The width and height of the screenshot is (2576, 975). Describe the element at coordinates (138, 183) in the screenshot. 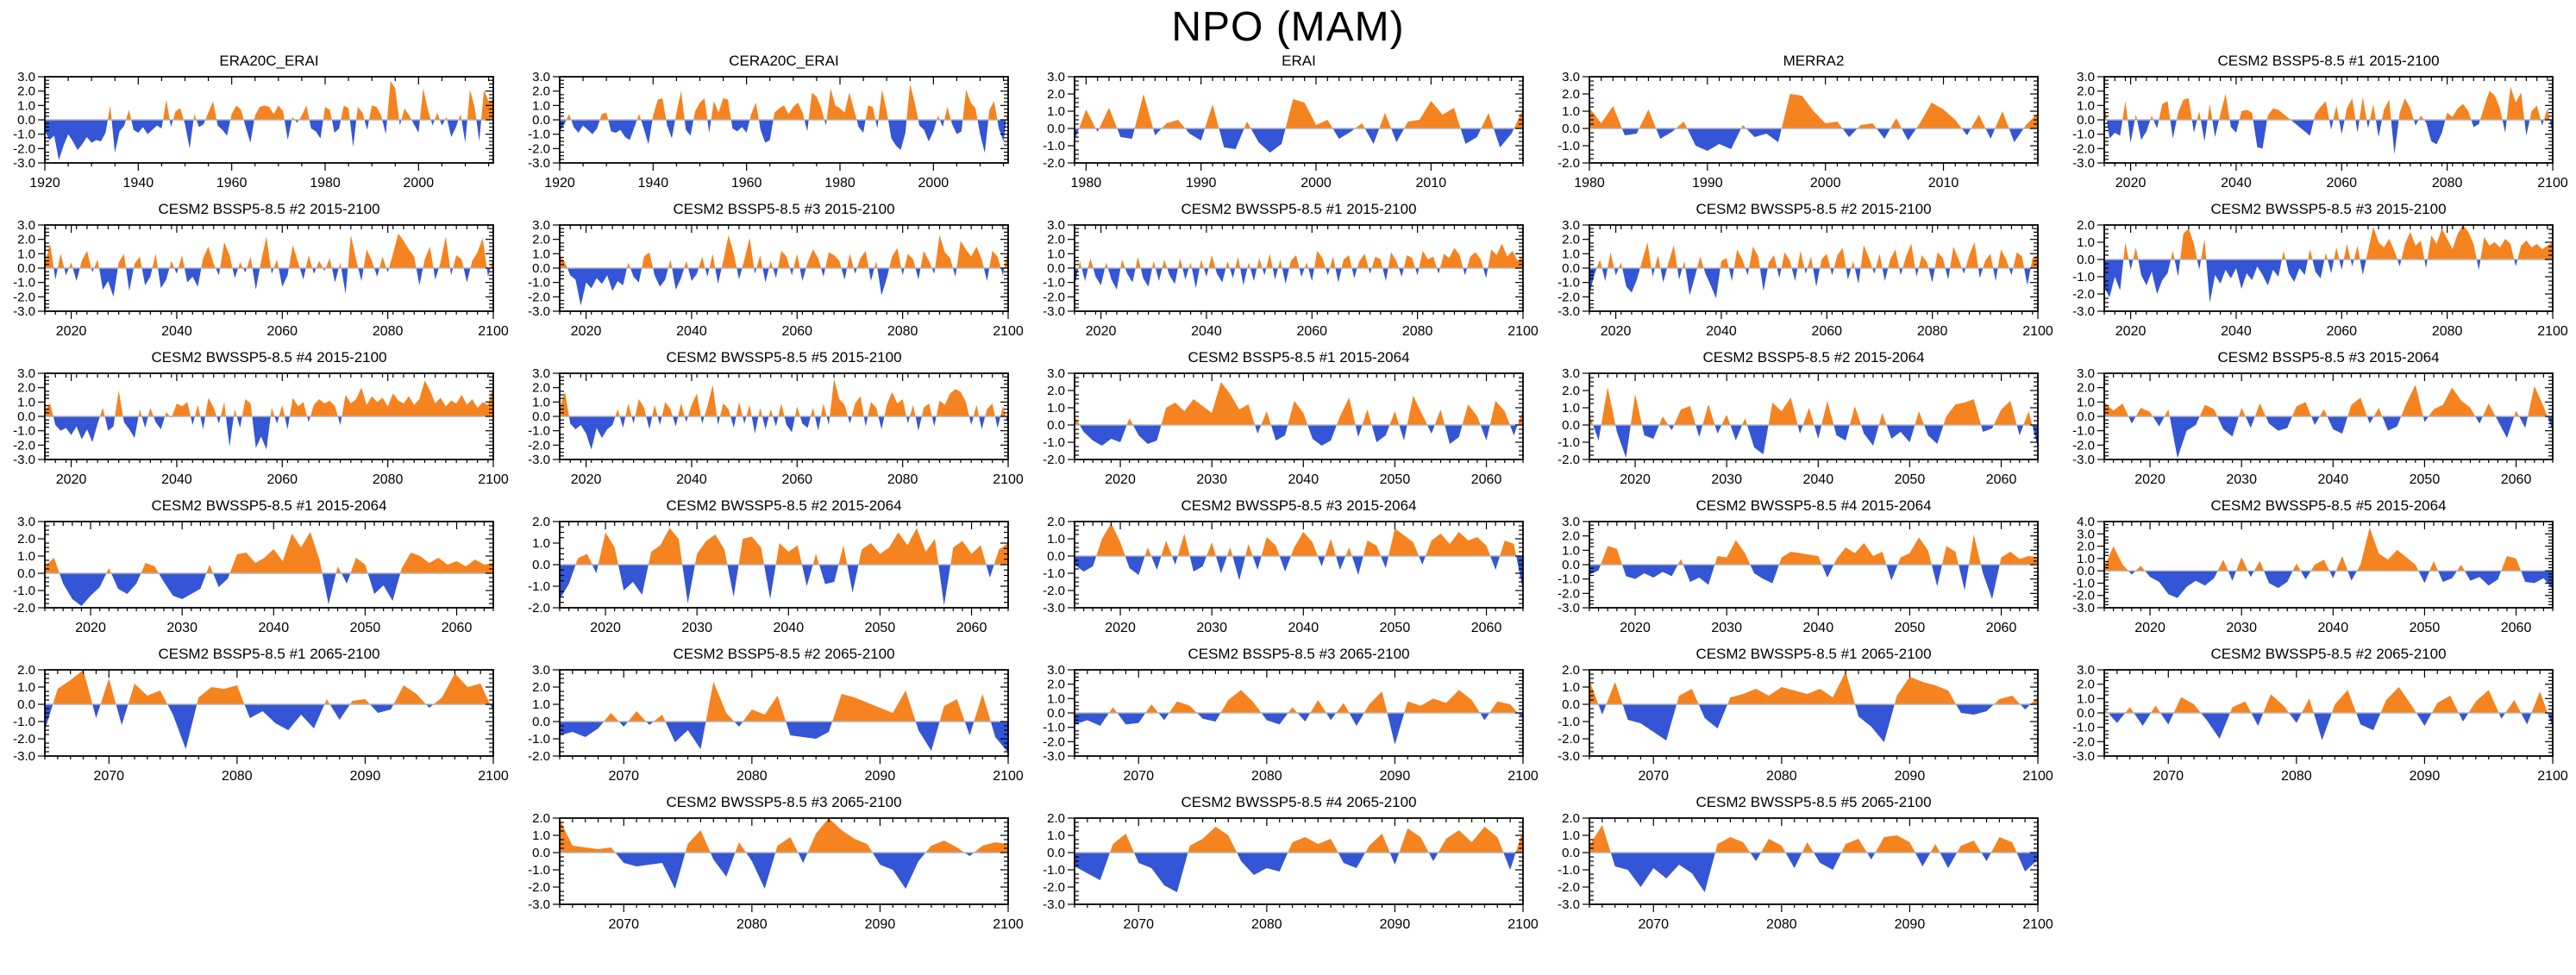

I see `x-tick-label: 1940` at that location.